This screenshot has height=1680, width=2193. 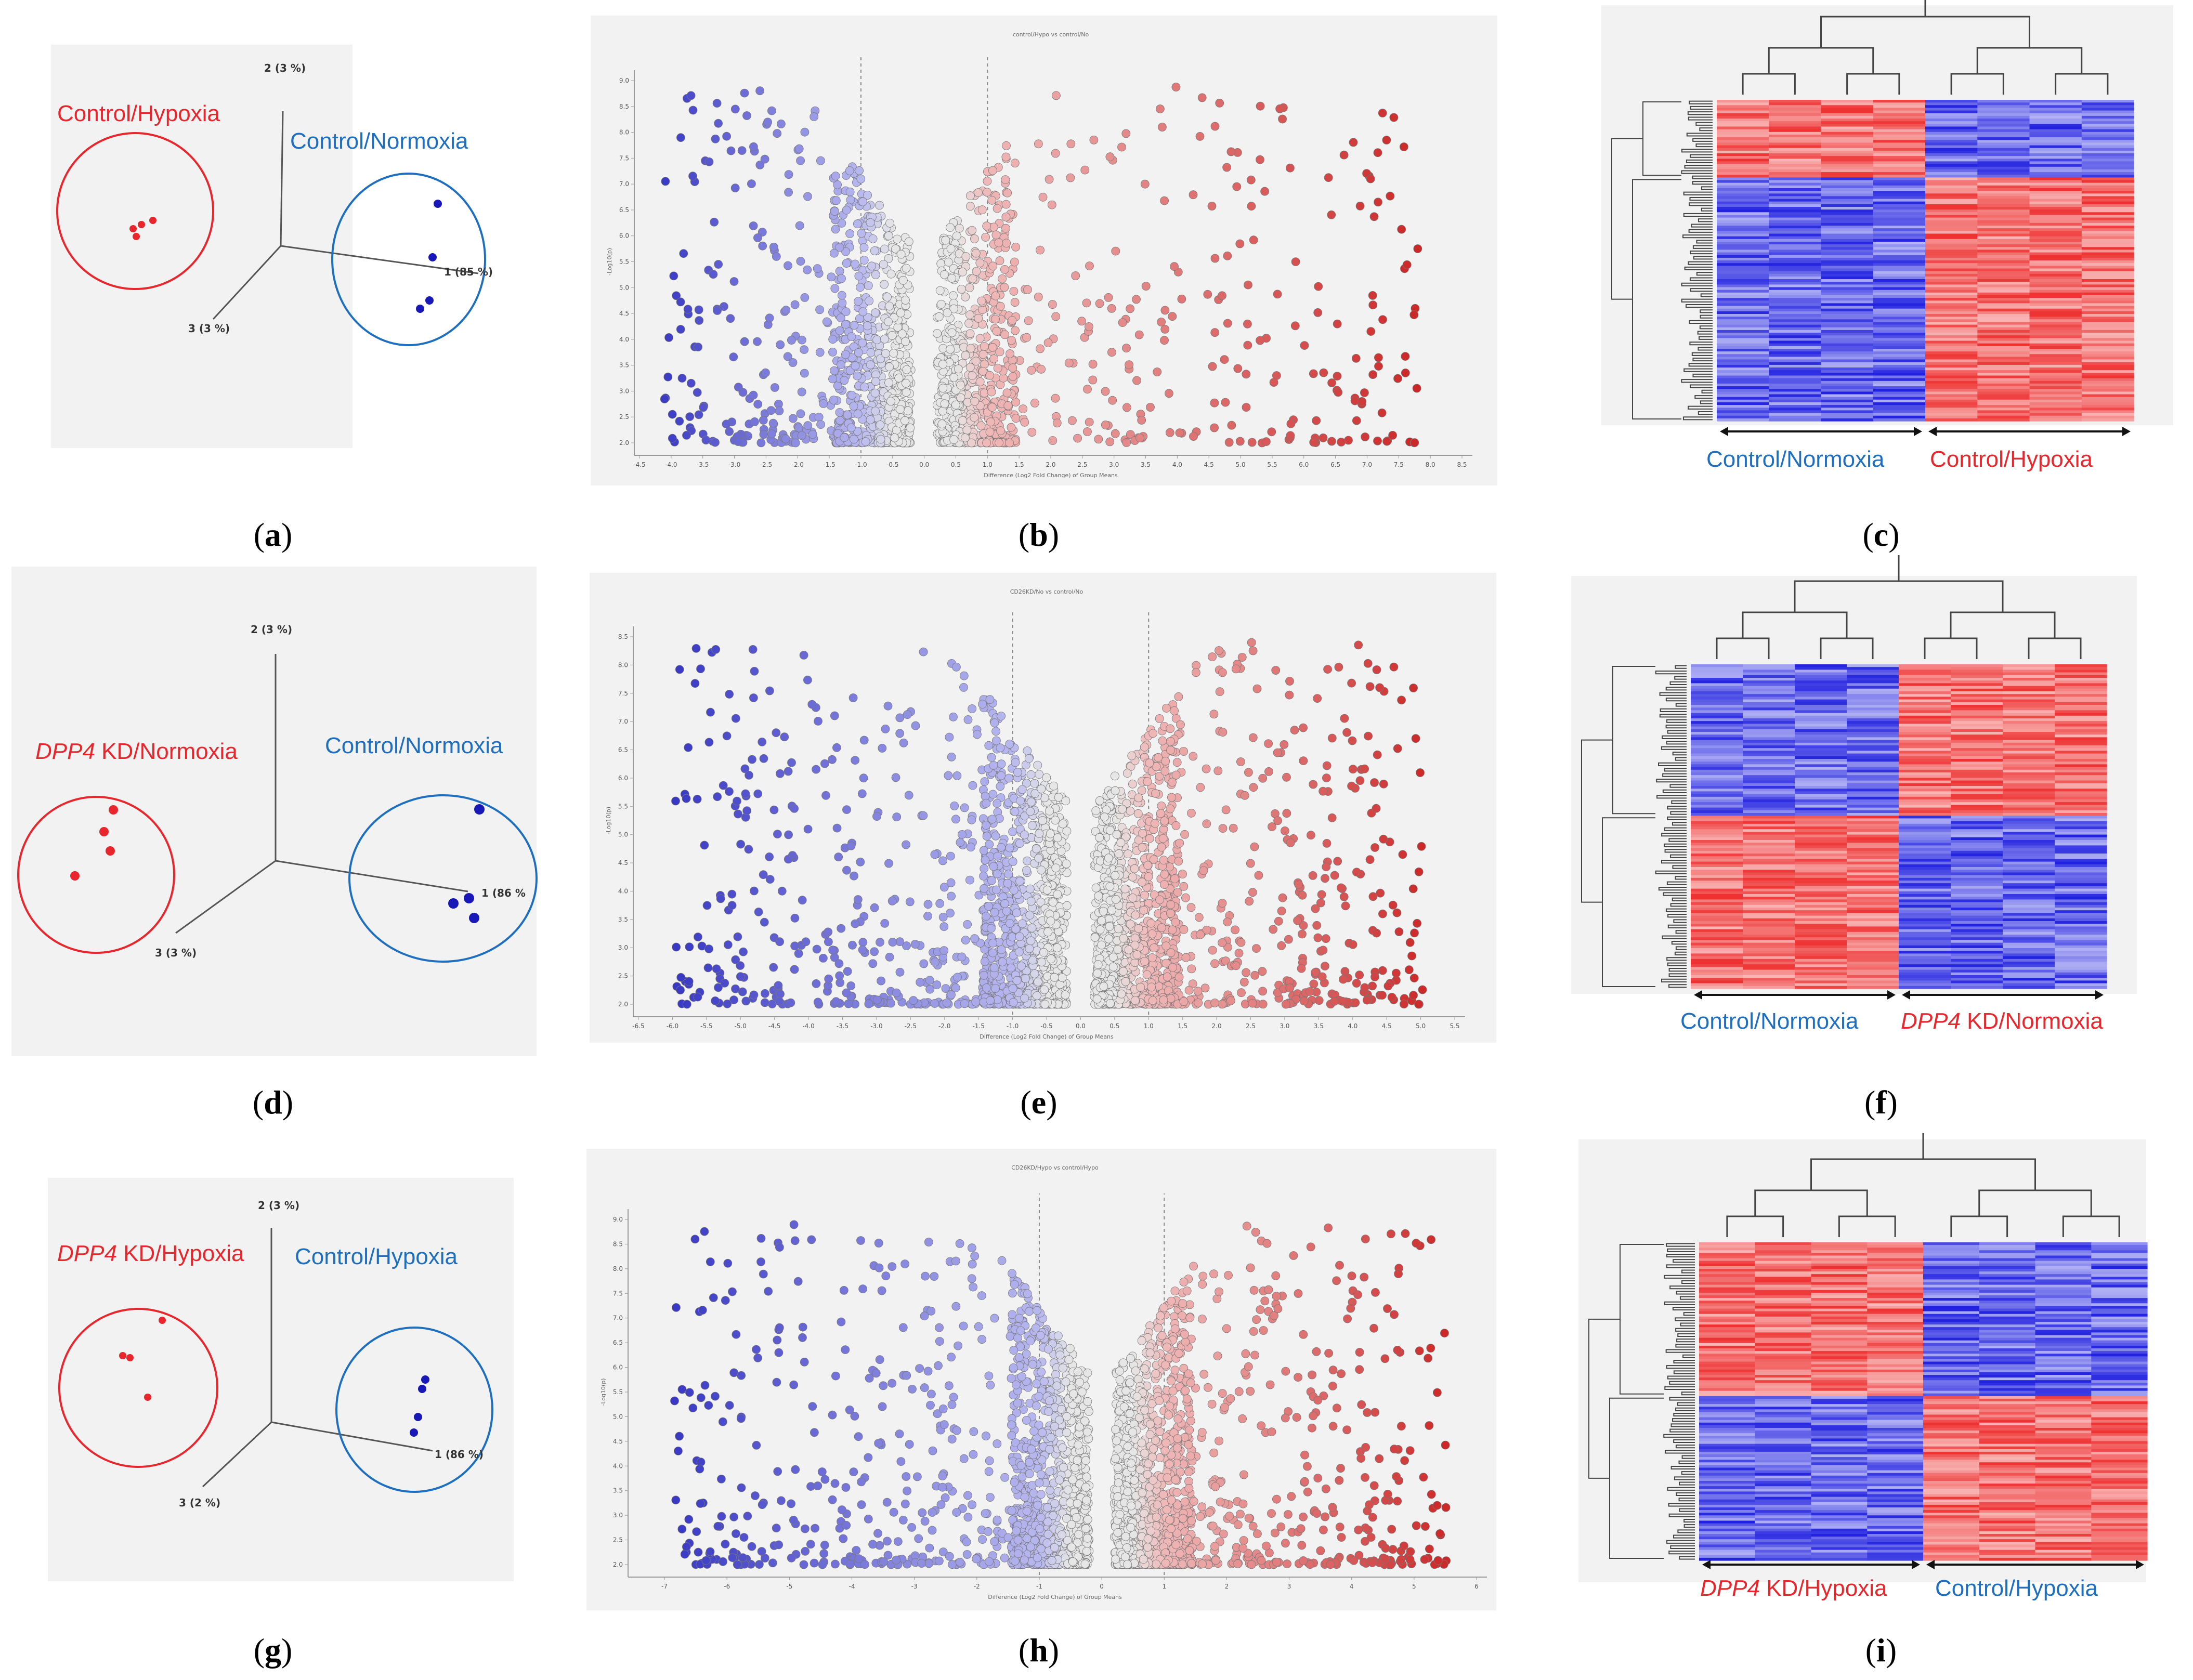 What do you see at coordinates (468, 272) in the screenshot?
I see `pca-a-axis-label-1: 1 (85 %)` at bounding box center [468, 272].